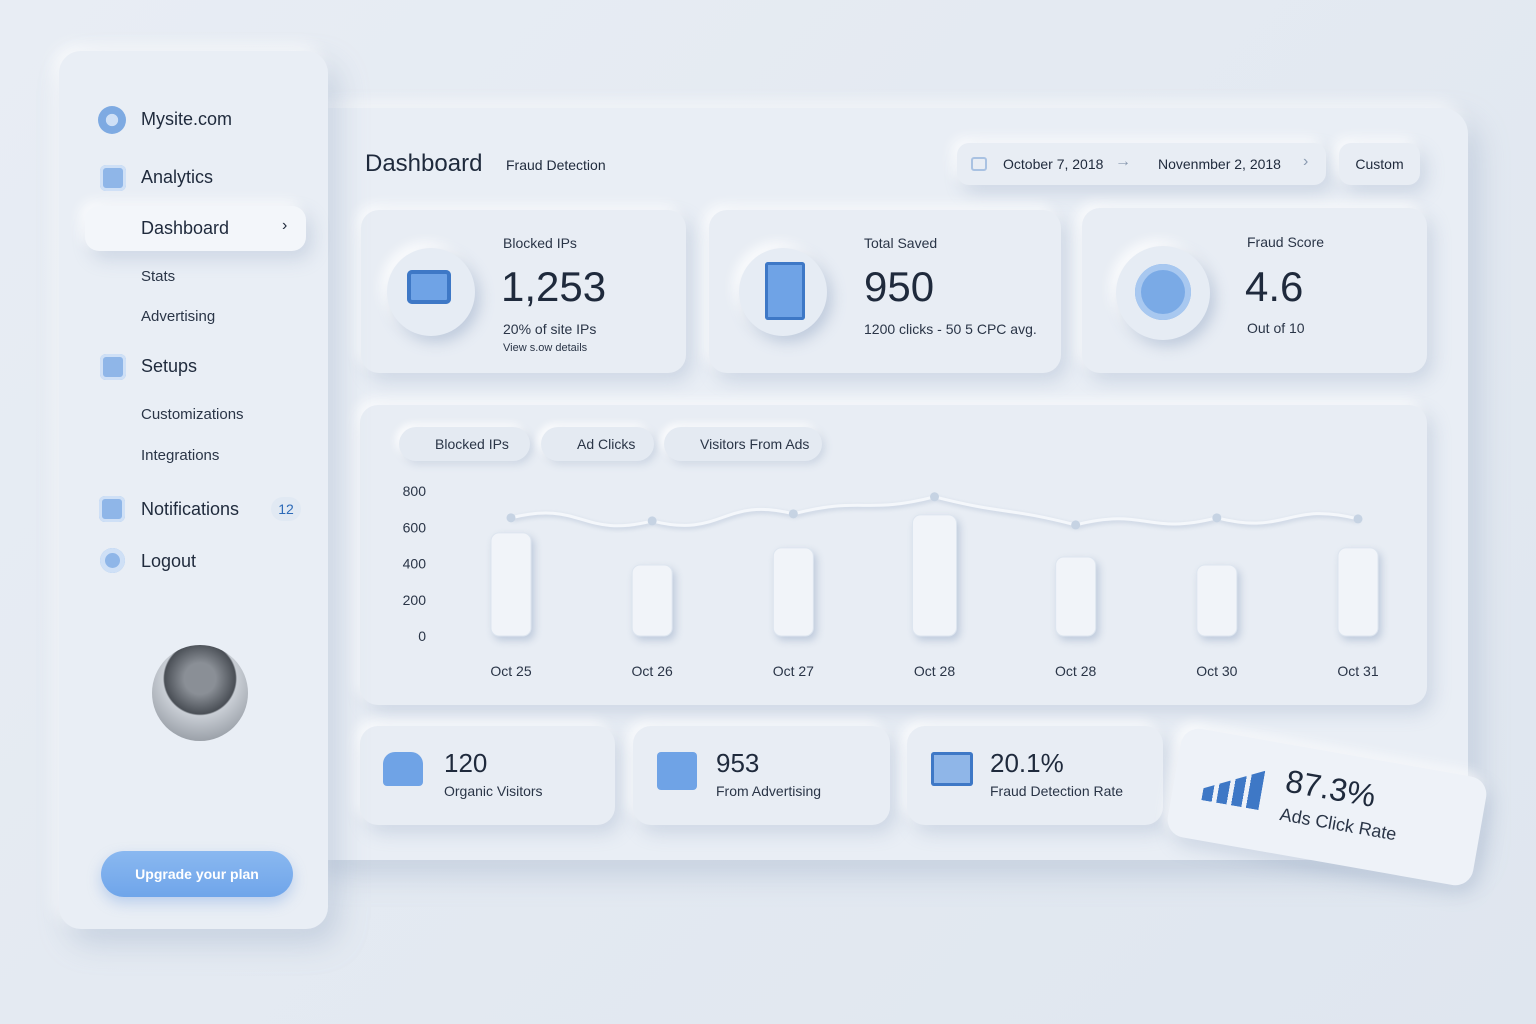  Describe the element at coordinates (415, 491) in the screenshot. I see `y-tick-label: 800` at that location.